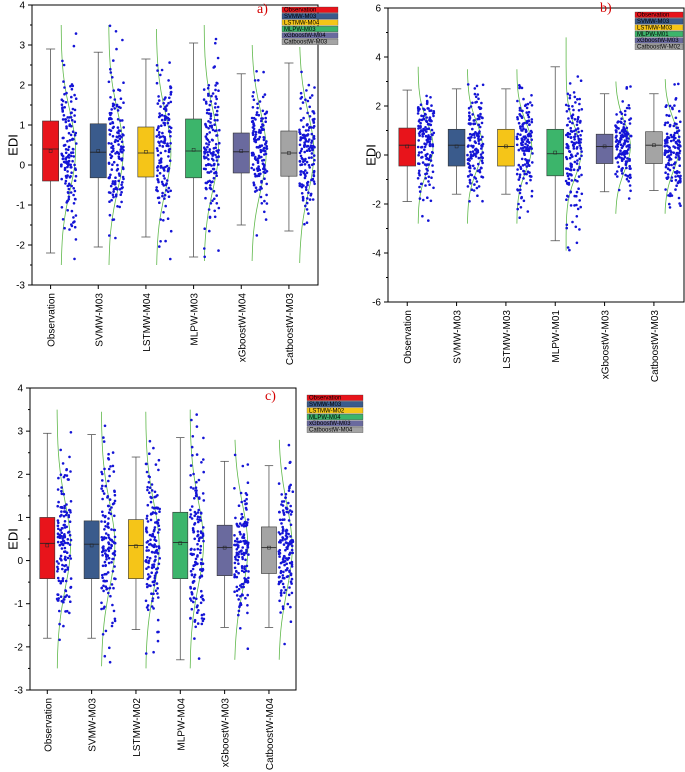 This screenshot has height=772, width=685. I want to click on legend-label: SVMW-M03, so click(300, 17).